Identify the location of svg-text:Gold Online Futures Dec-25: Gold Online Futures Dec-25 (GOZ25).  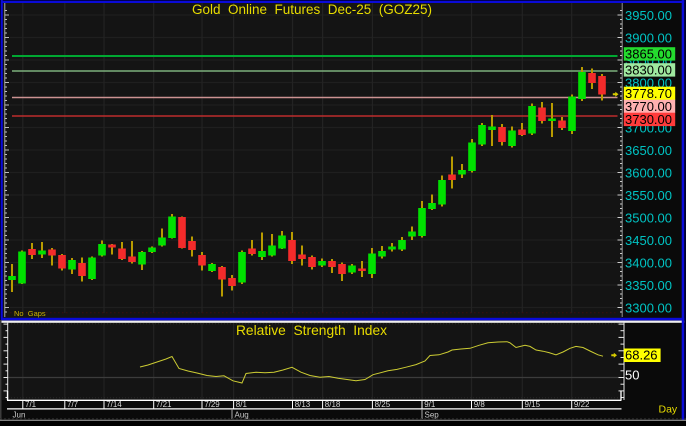
(312, 9).